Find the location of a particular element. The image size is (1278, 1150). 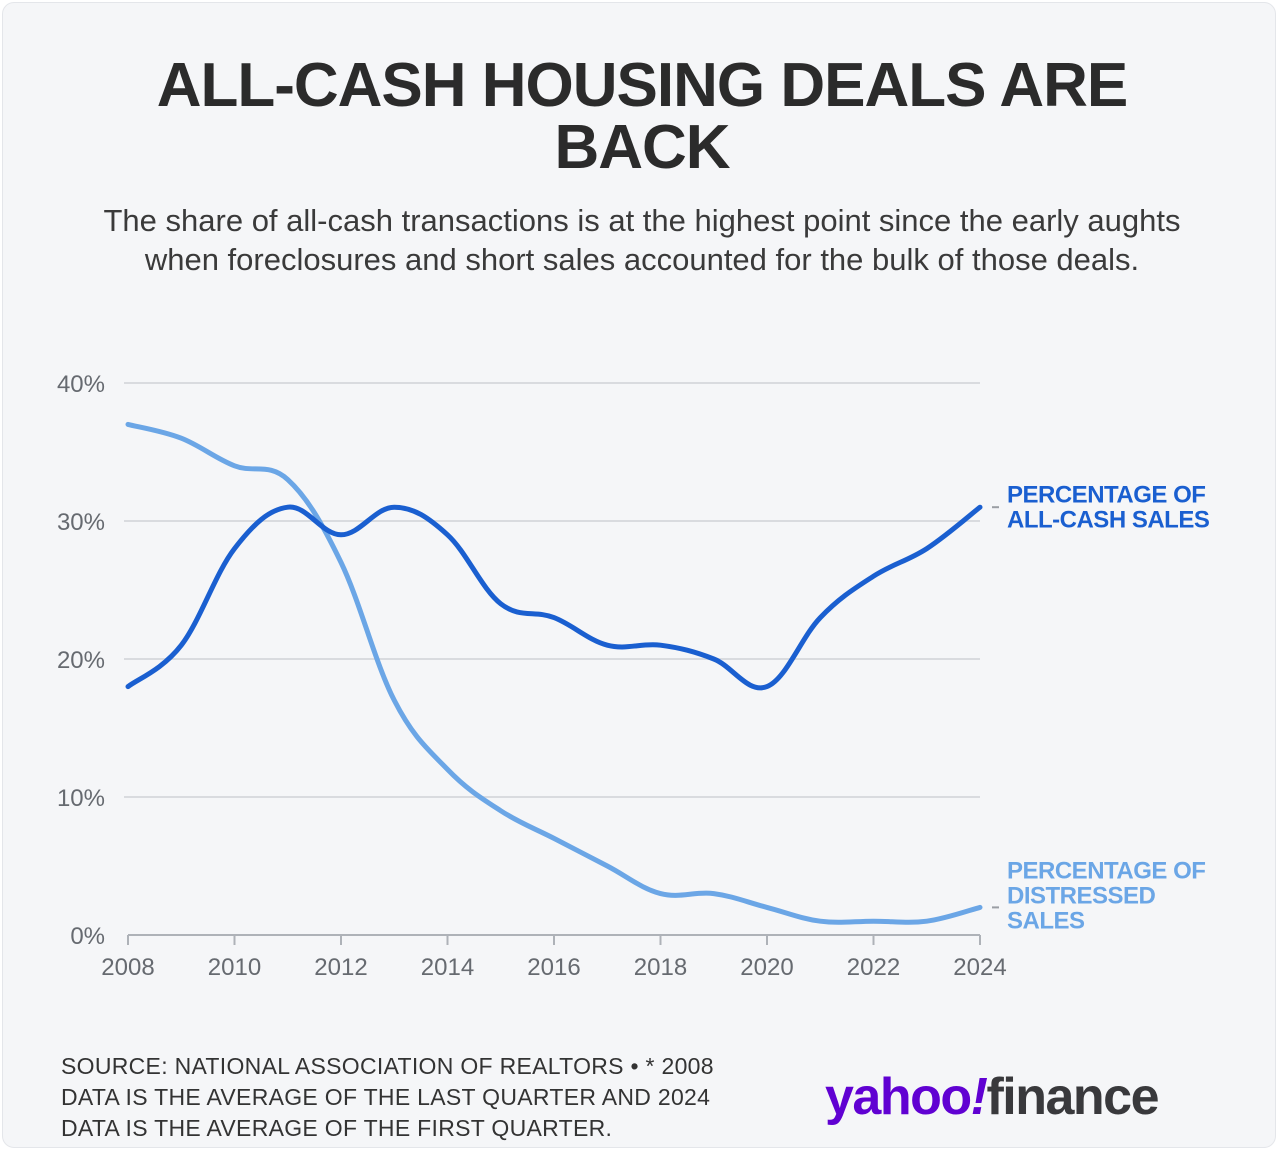

x-tick-label: 2020 is located at coordinates (766, 967).